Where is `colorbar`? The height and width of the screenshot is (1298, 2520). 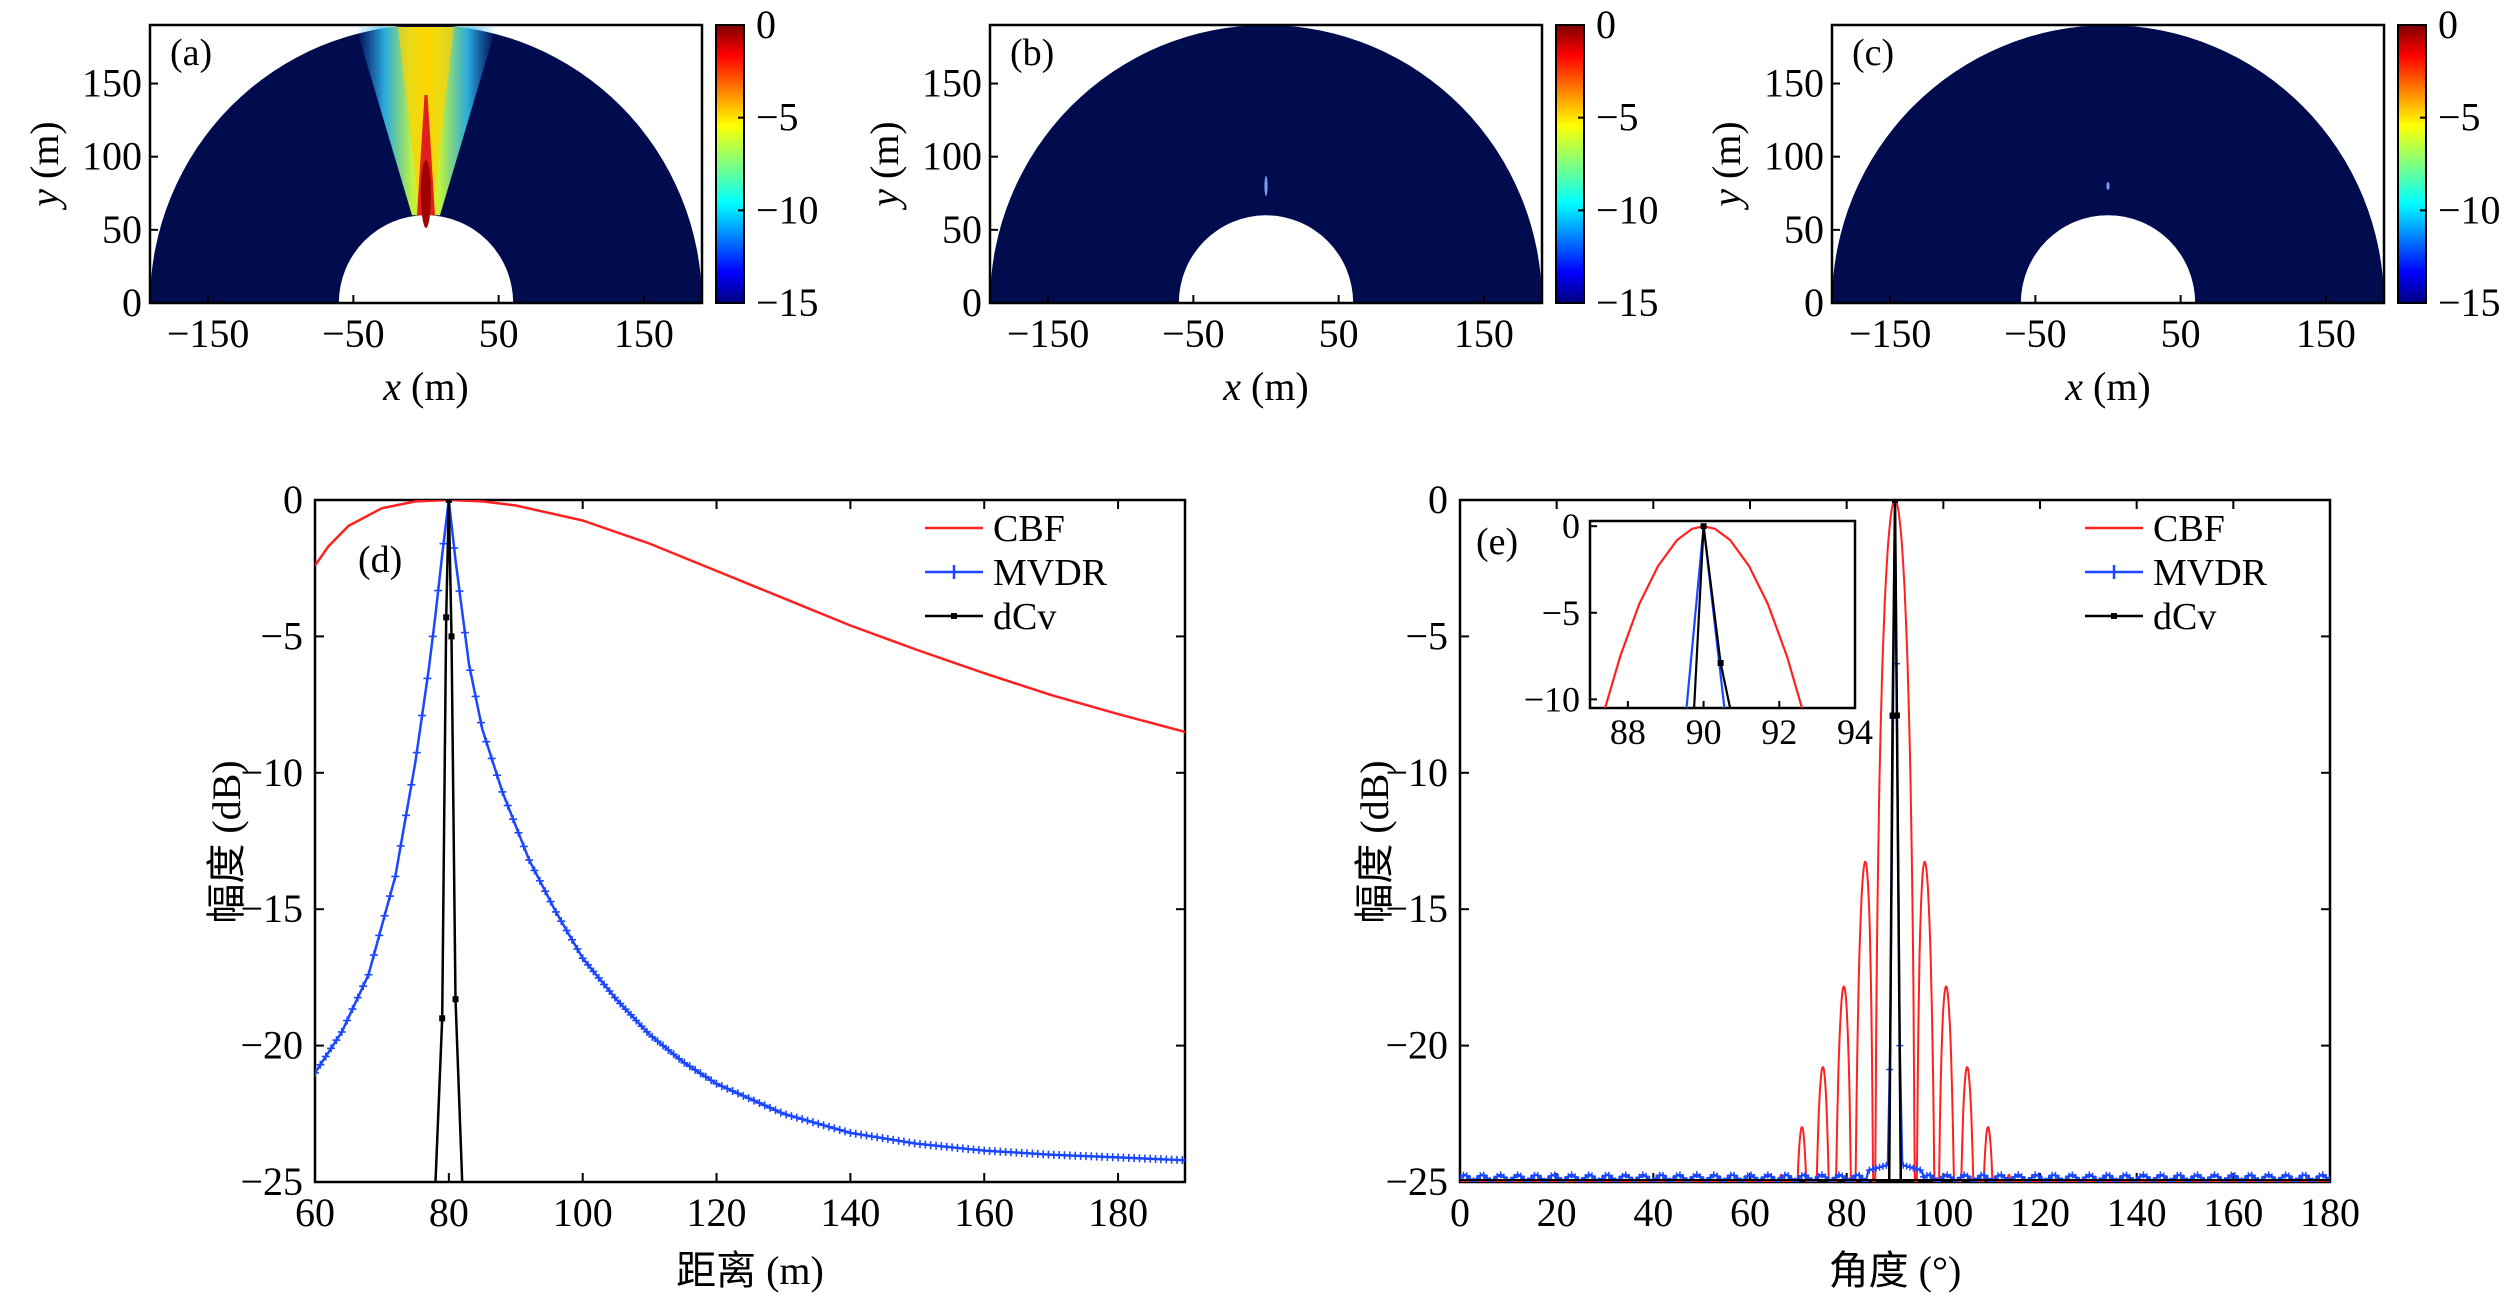
colorbar is located at coordinates (1570, 164).